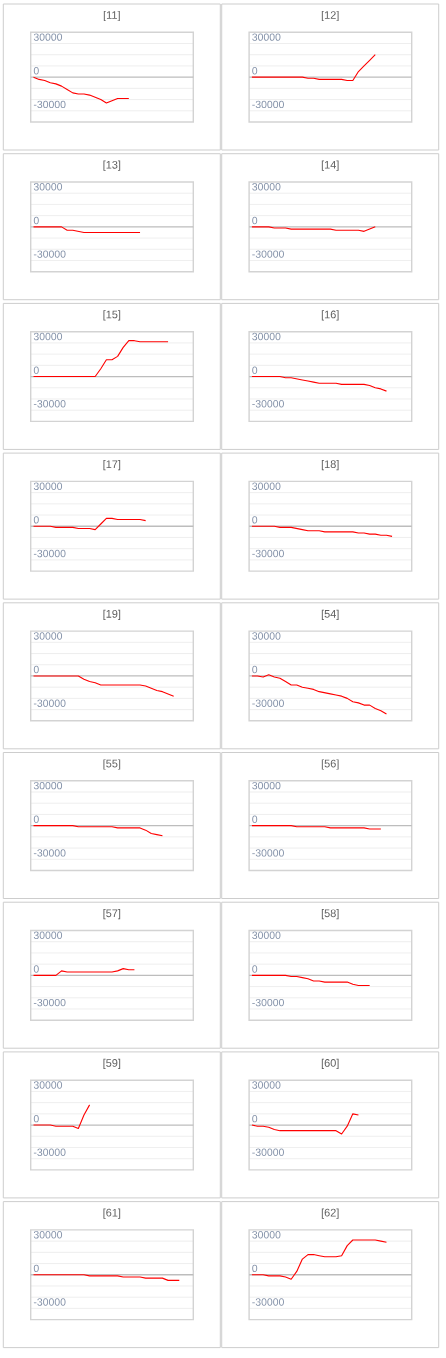  What do you see at coordinates (112, 1064) in the screenshot?
I see `chart-title: [59]` at bounding box center [112, 1064].